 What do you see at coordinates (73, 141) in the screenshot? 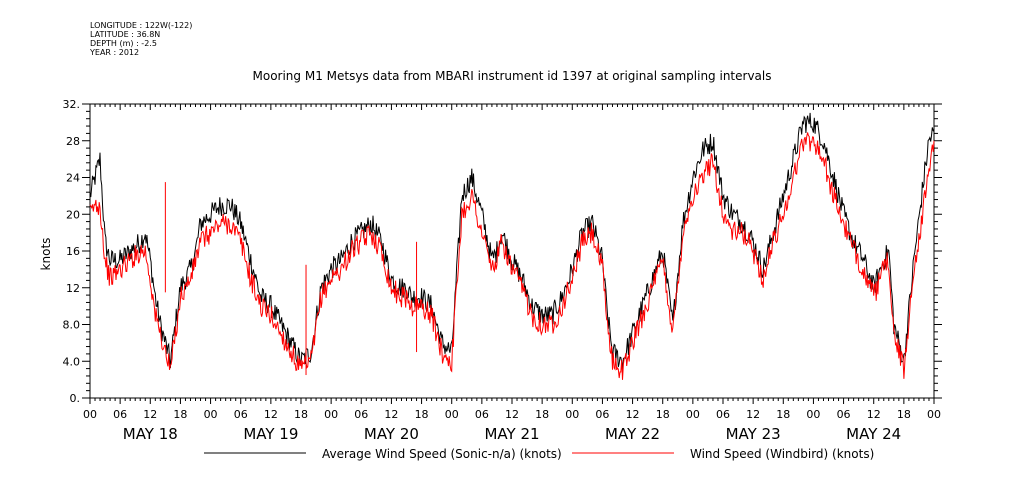
I see `y-tick-label: 28` at bounding box center [73, 141].